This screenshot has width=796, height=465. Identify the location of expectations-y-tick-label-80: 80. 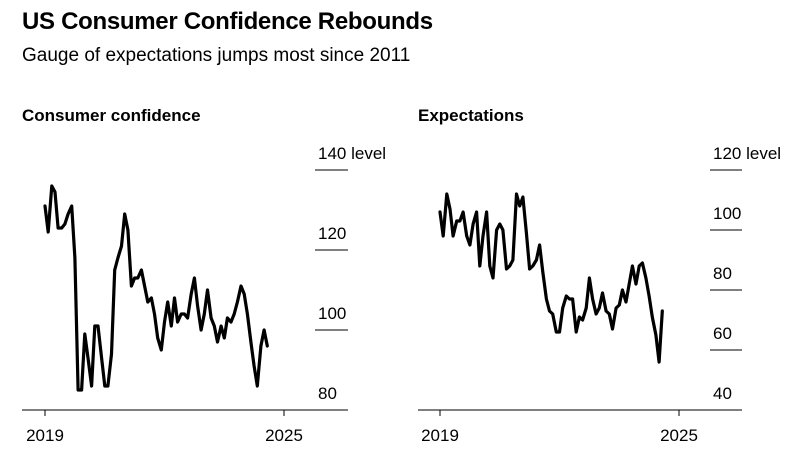
(722, 273).